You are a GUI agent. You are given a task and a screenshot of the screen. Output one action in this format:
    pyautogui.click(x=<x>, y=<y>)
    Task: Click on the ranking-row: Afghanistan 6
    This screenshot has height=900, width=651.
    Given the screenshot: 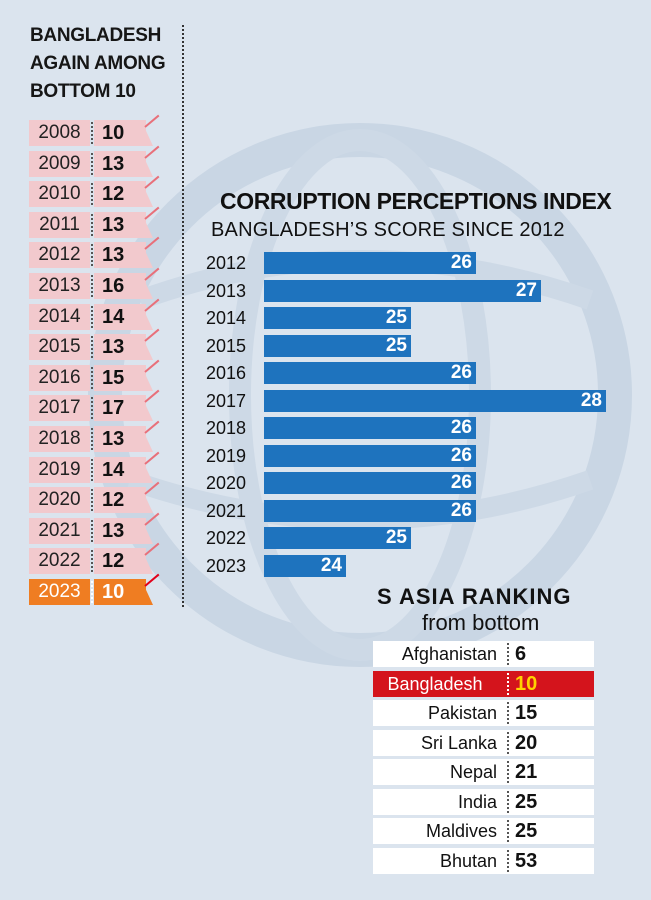 What is the action you would take?
    pyautogui.click(x=483, y=654)
    